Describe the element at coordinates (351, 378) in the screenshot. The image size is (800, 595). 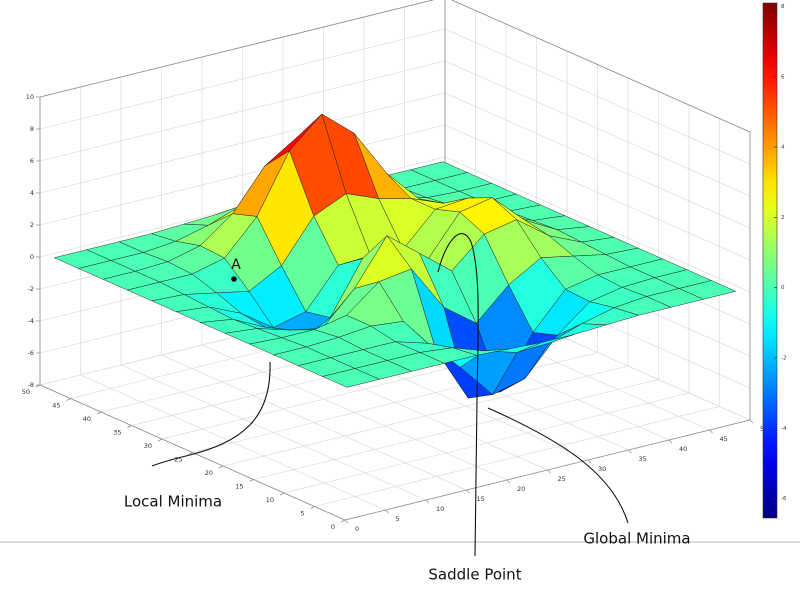
I see `surface-cell` at that location.